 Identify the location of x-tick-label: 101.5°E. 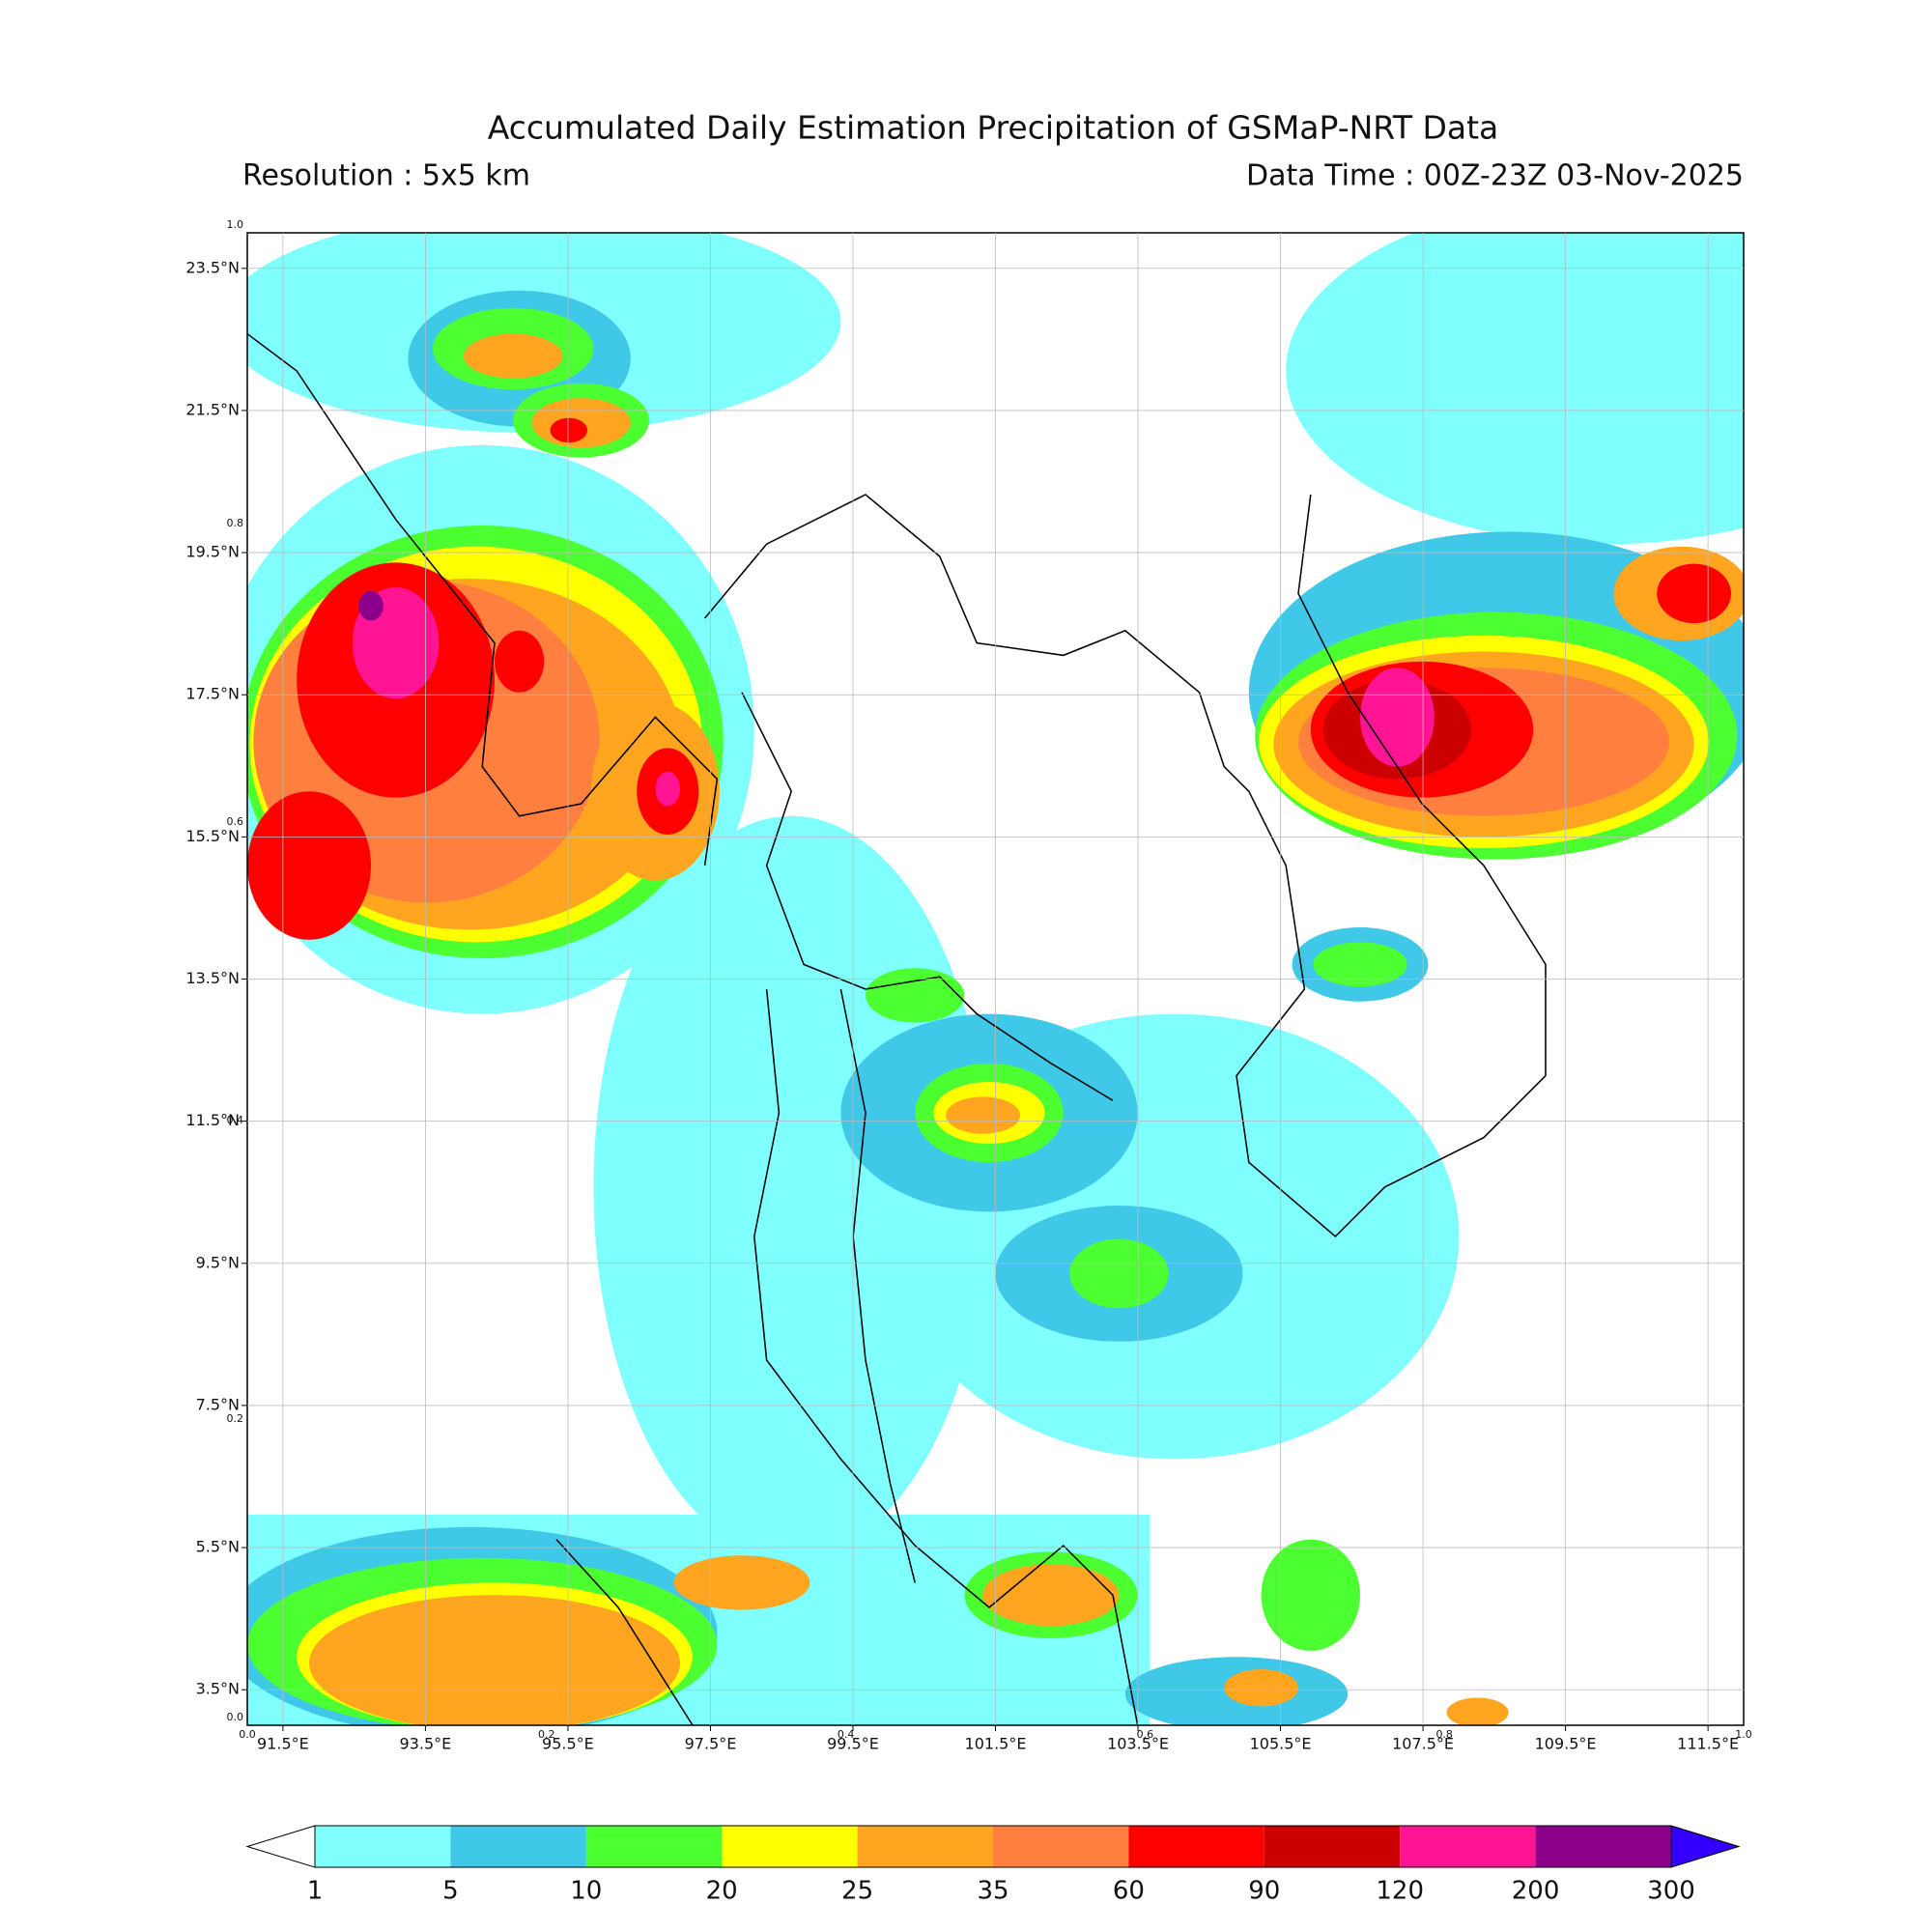
(996, 1744).